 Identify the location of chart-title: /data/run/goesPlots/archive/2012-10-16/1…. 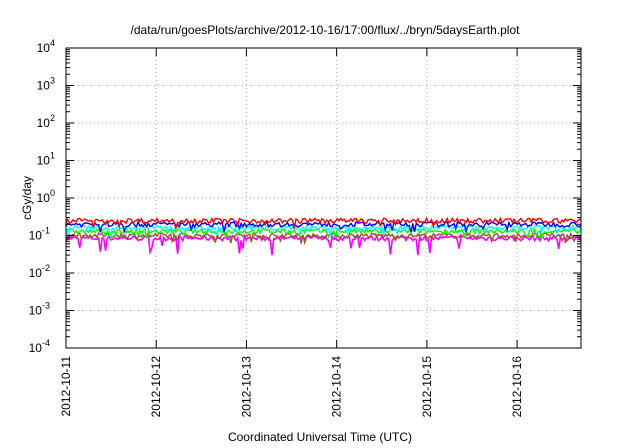
(326, 30).